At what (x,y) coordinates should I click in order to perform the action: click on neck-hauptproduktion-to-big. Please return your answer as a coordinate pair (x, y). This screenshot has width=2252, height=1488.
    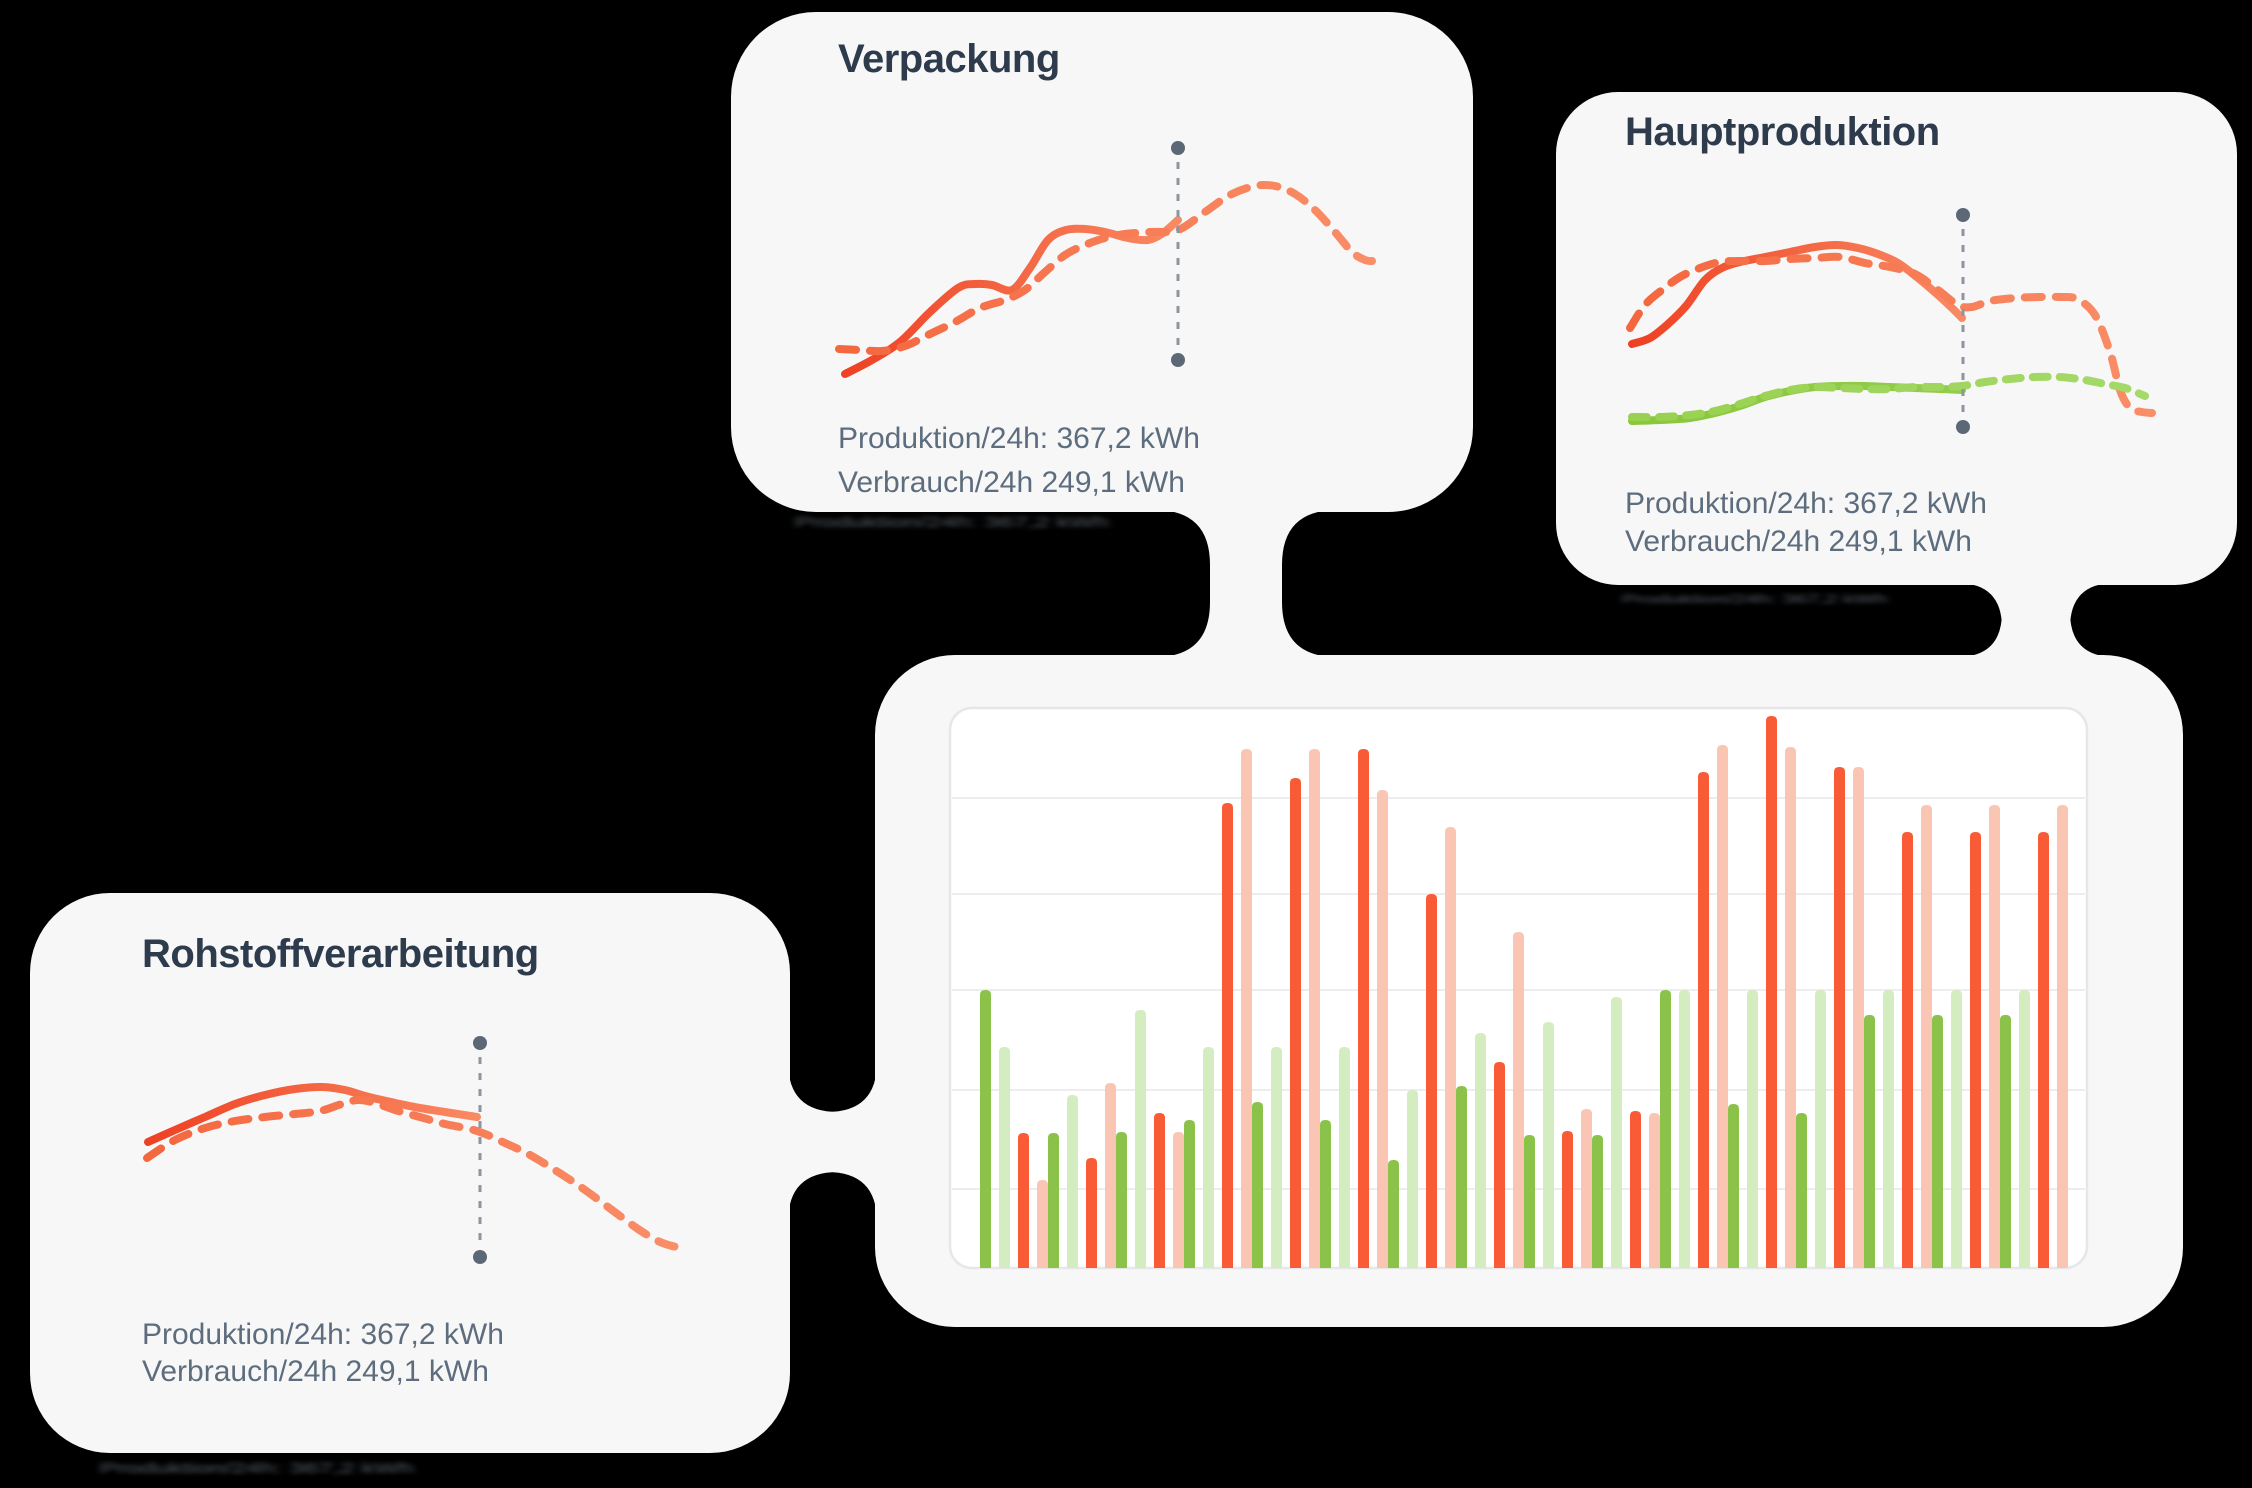
    Looking at the image, I should click on (2036, 620).